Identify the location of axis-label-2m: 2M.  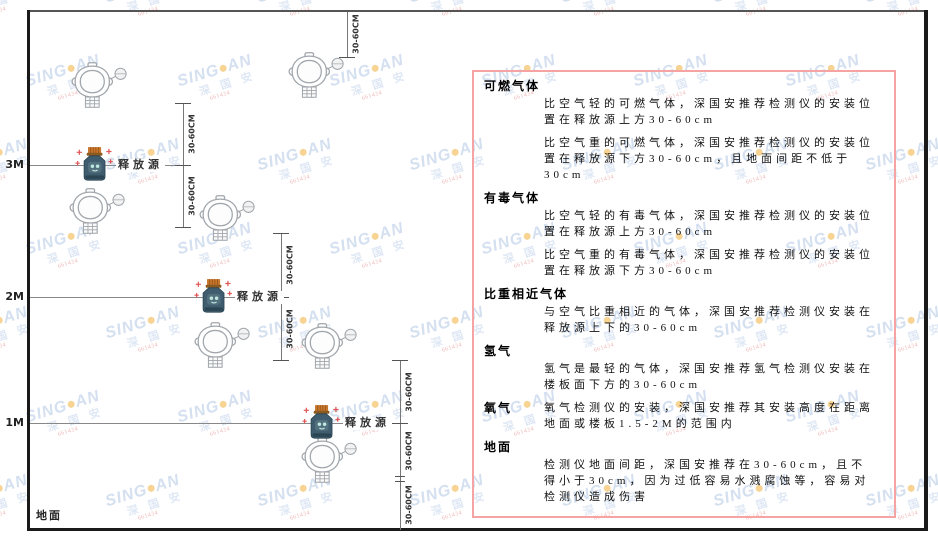
(14, 296).